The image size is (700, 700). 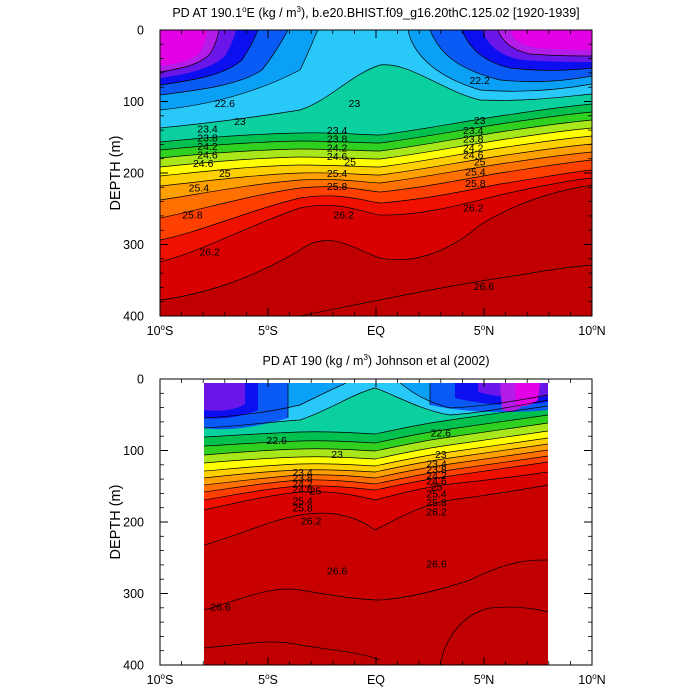 I want to click on top-ylabel: DEPTH (m), so click(x=116, y=173).